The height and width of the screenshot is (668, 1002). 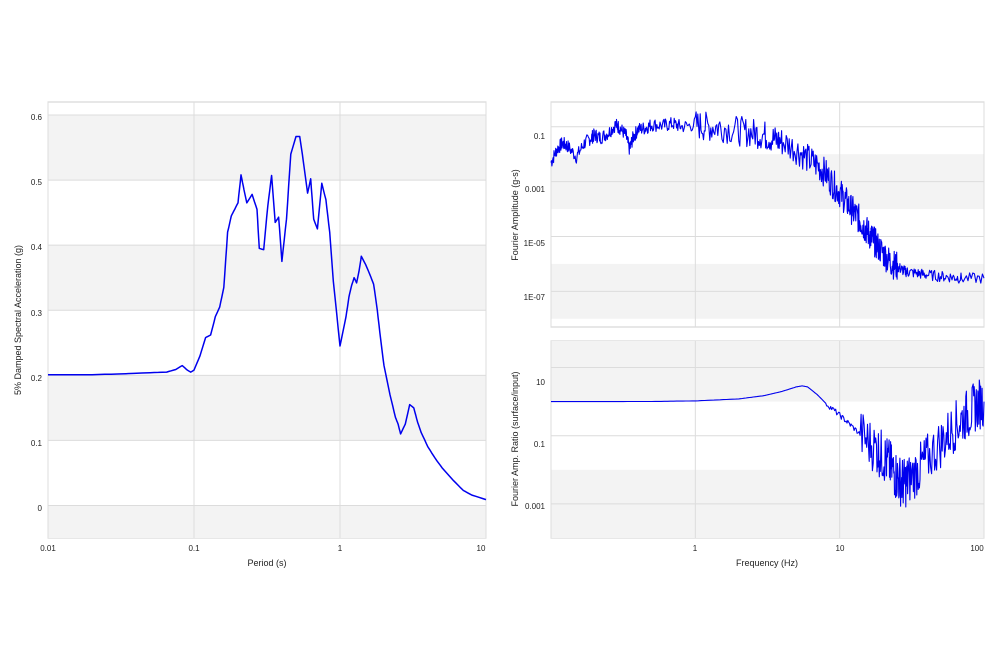 I want to click on spectral-y-axis-label: 5% Damped Spectral Acceleration (g), so click(x=18, y=320).